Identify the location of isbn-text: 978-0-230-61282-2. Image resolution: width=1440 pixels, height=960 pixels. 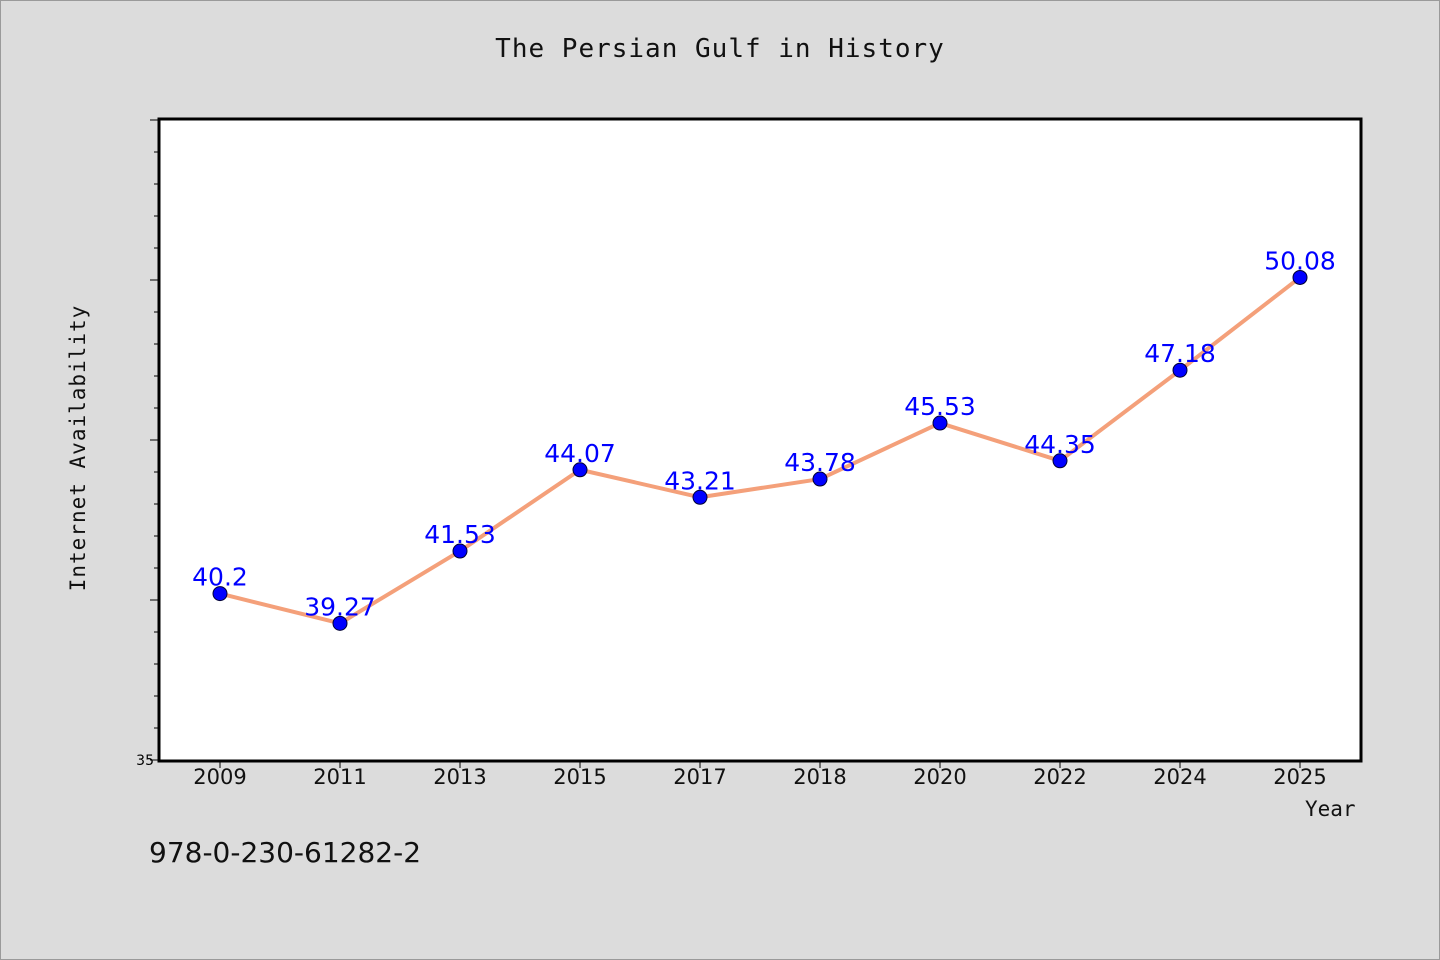
(285, 852).